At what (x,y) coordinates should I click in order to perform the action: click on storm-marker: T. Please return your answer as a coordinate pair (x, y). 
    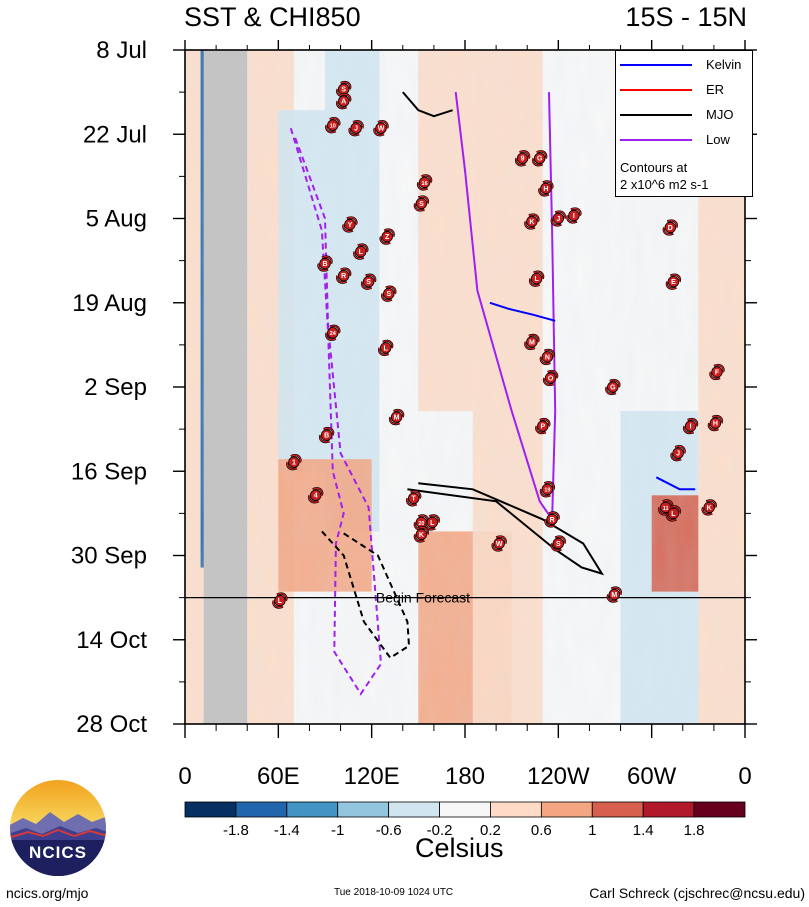
    Looking at the image, I should click on (414, 498).